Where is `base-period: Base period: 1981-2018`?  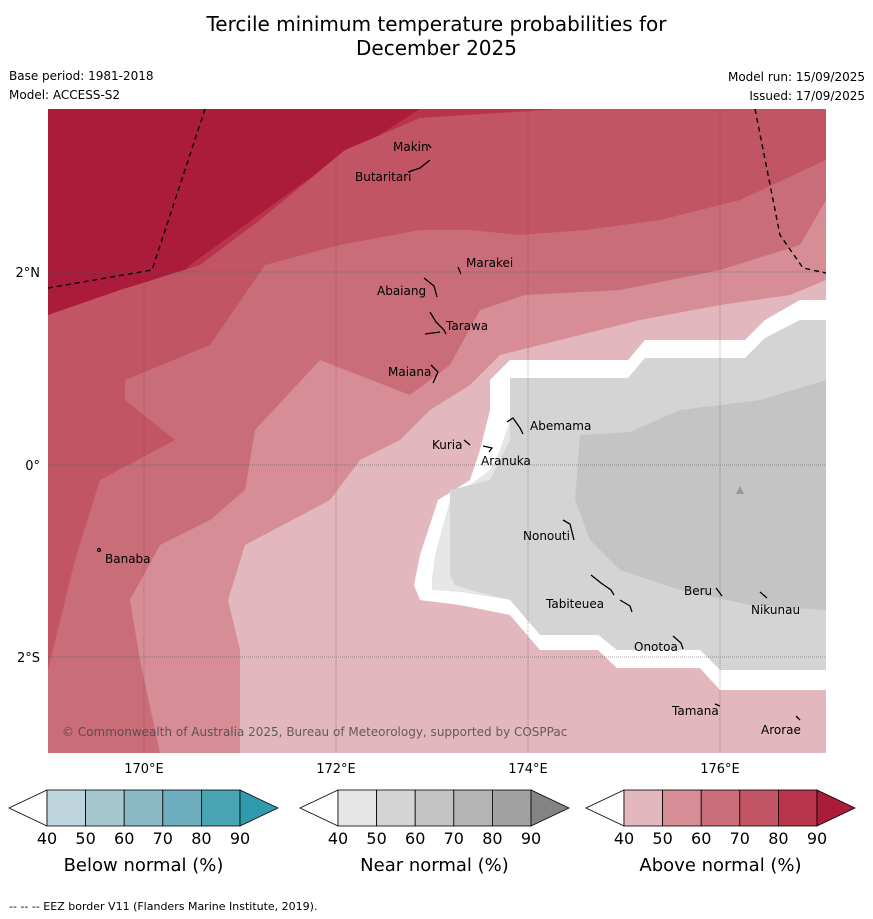
base-period: Base period: 1981-2018 is located at coordinates (81, 76).